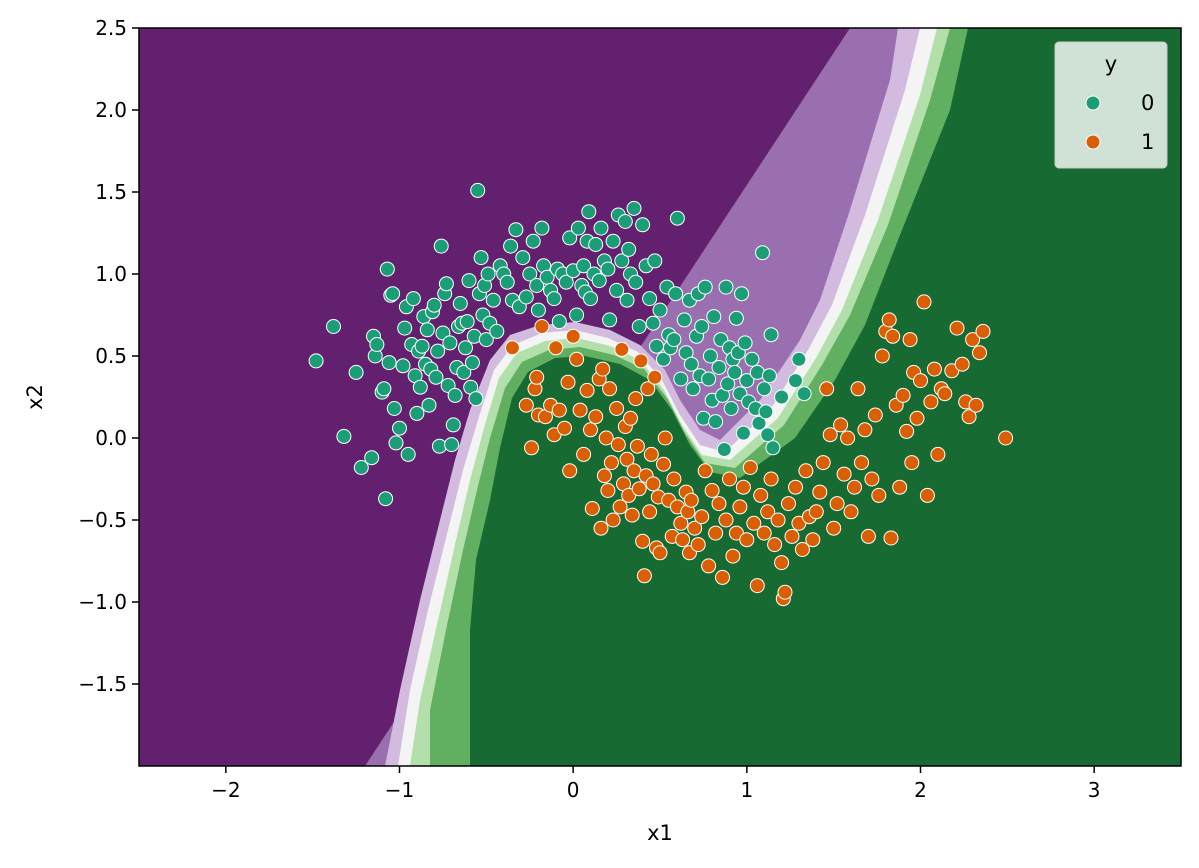 This screenshot has height=868, width=1199. Describe the element at coordinates (1094, 790) in the screenshot. I see `x-tick-label: 3` at that location.